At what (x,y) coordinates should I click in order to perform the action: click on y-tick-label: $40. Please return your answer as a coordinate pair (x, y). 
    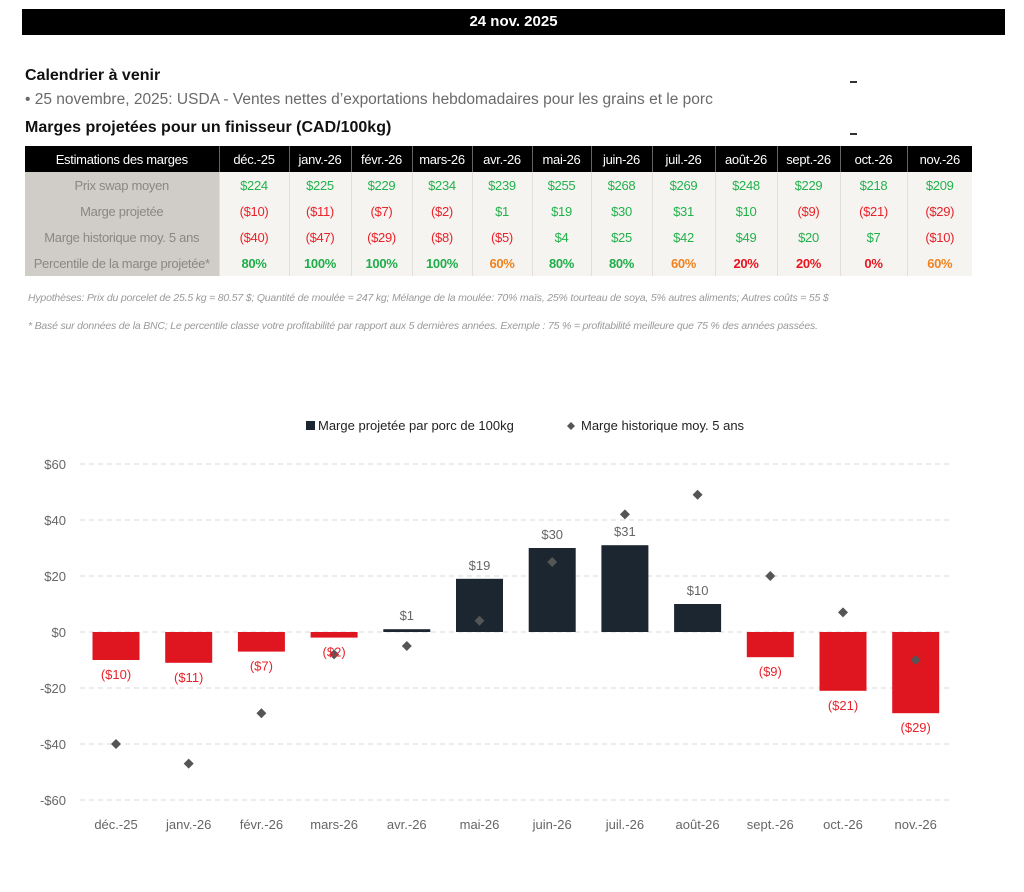
    Looking at the image, I should click on (55, 520).